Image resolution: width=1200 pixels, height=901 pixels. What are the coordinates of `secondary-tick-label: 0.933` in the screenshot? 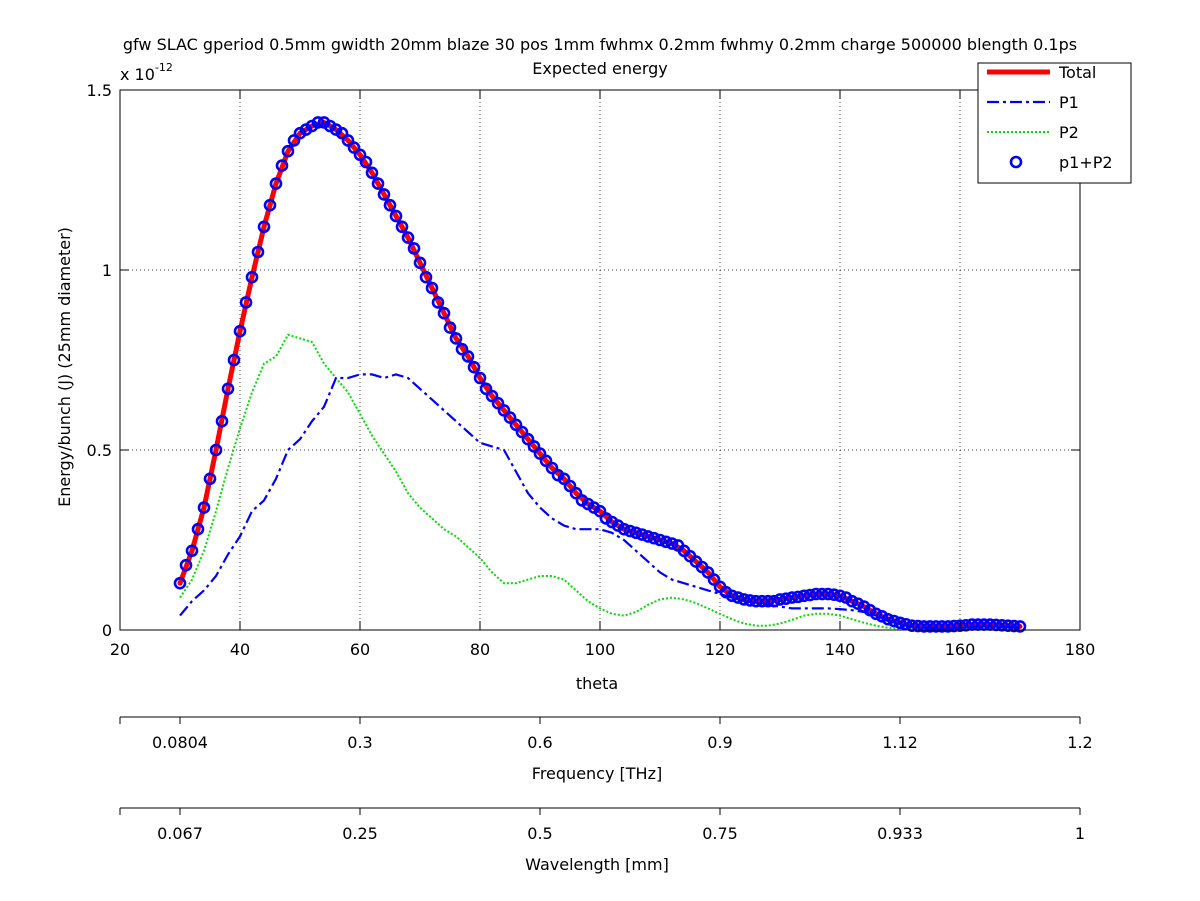 It's located at (900, 833).